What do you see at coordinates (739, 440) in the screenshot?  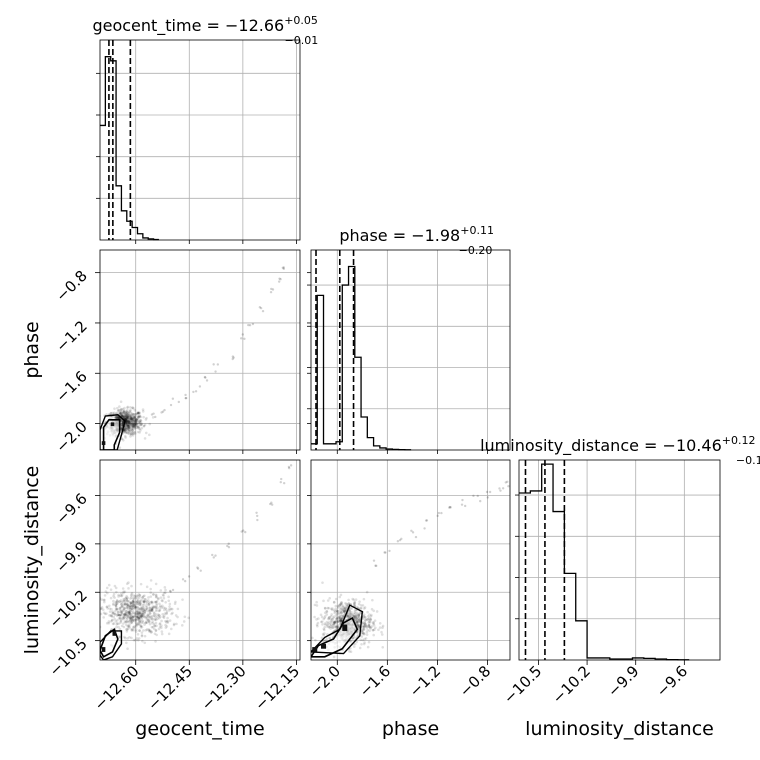 I see `title-upper-error: +0.12` at bounding box center [739, 440].